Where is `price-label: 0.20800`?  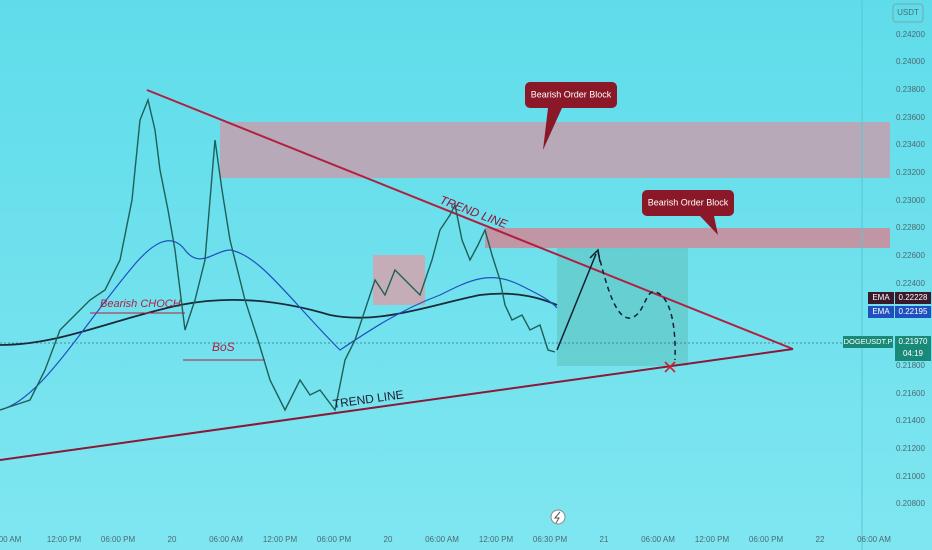
price-label: 0.20800 is located at coordinates (910, 503).